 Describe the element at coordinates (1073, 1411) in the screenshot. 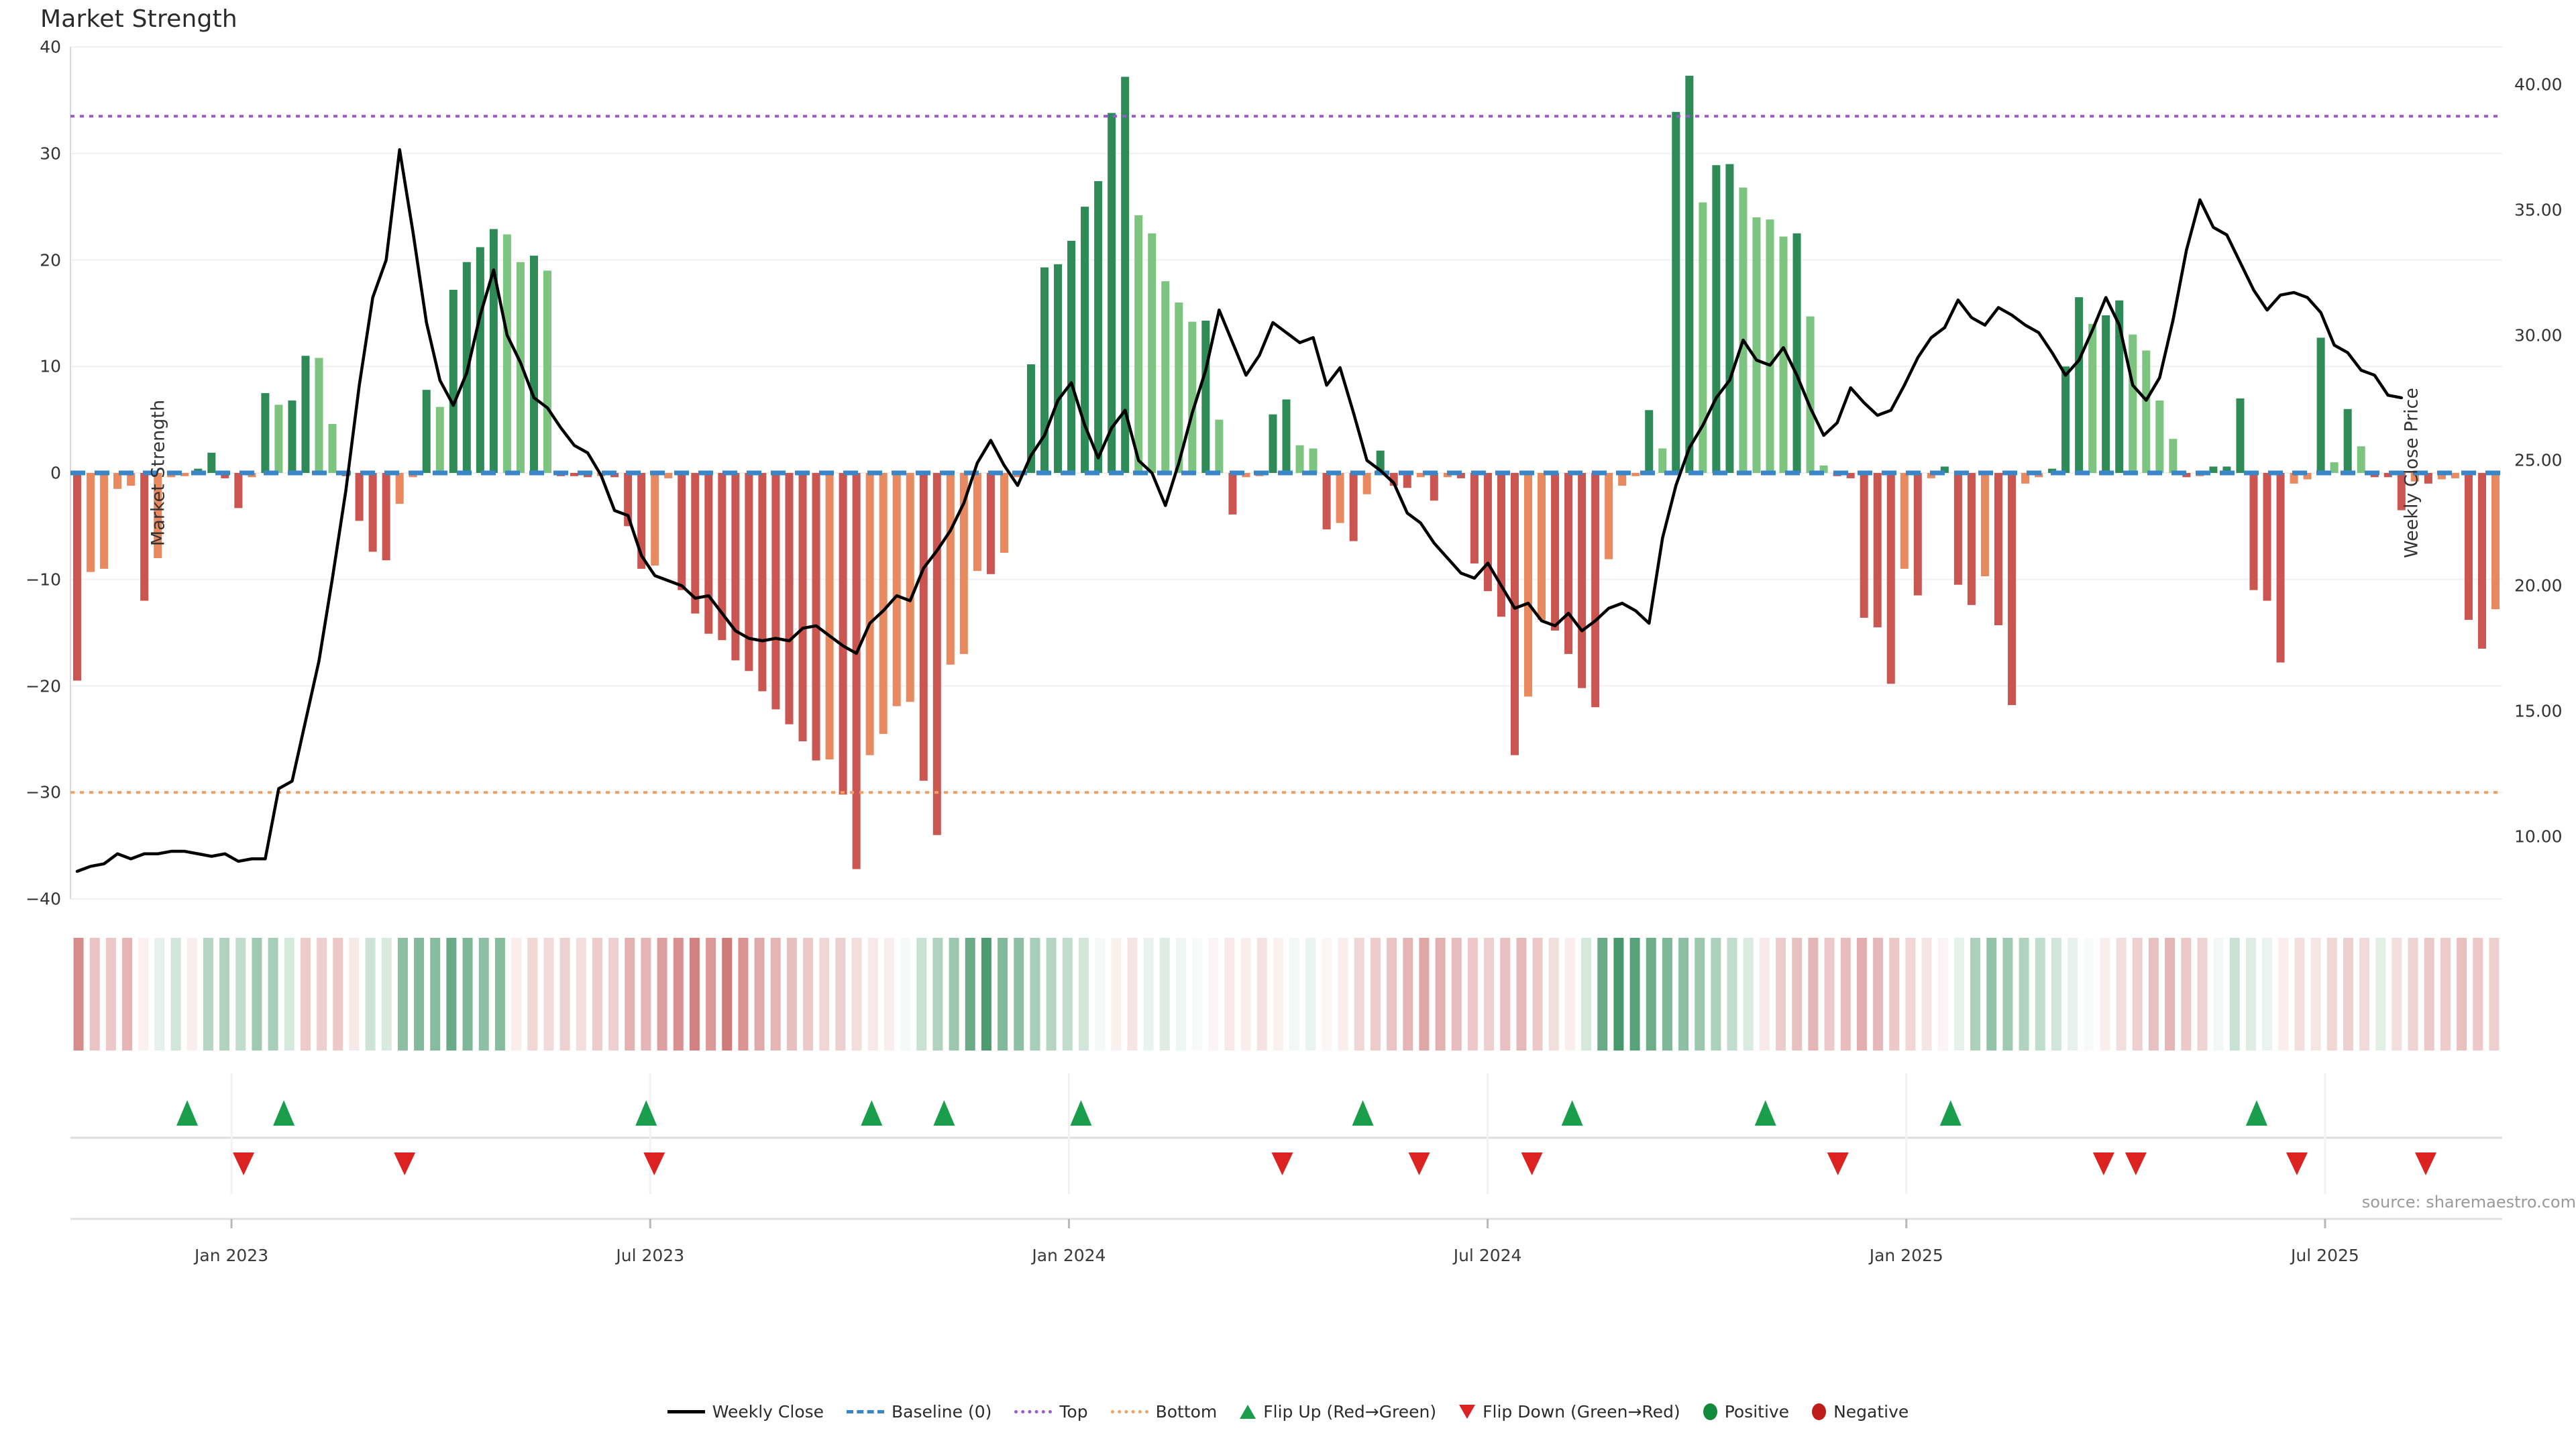

I see `legend-label: Top` at that location.